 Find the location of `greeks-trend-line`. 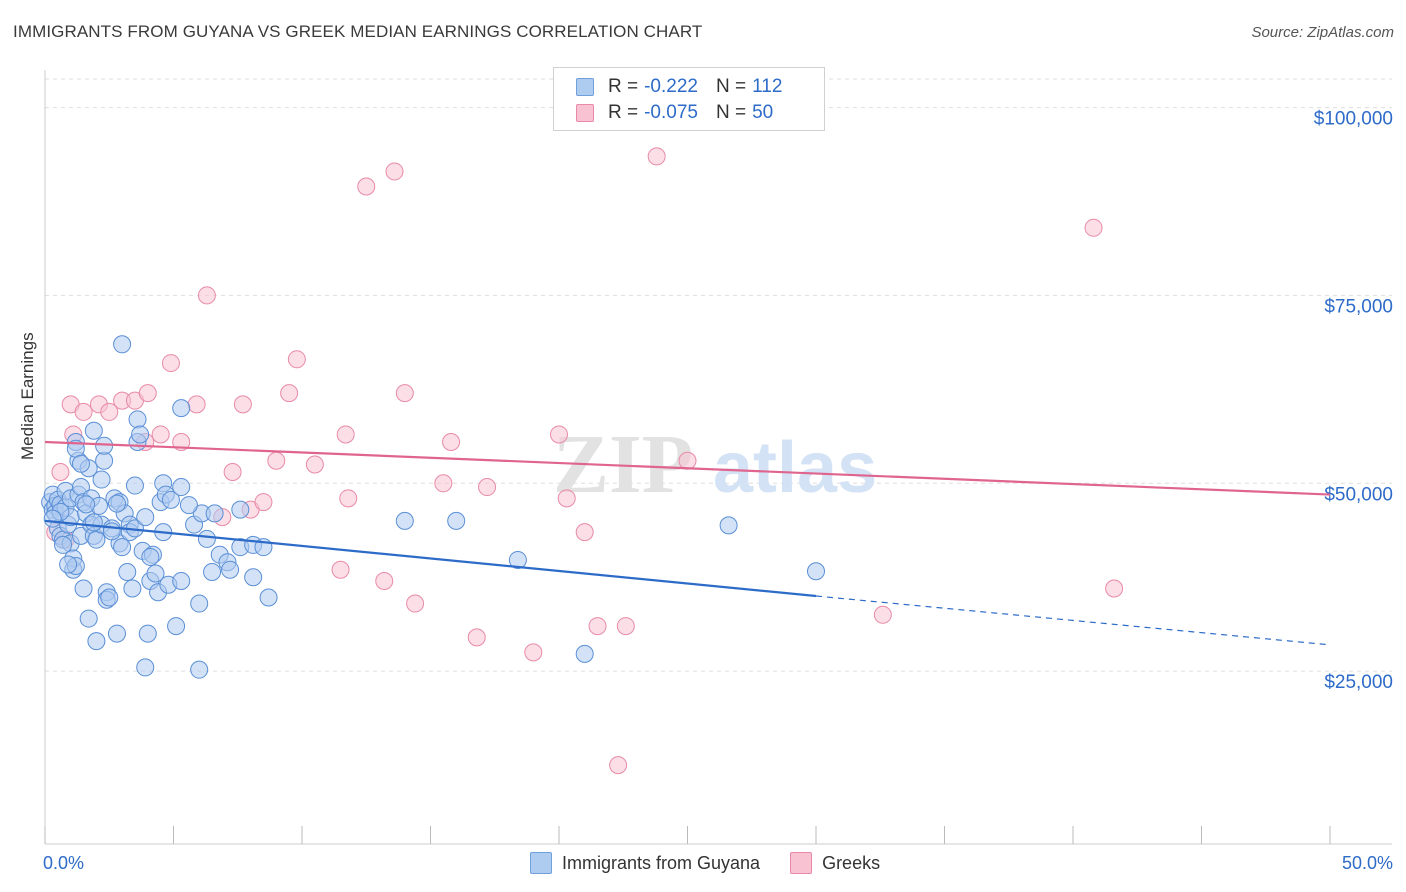

greeks-trend-line is located at coordinates (687, 468).